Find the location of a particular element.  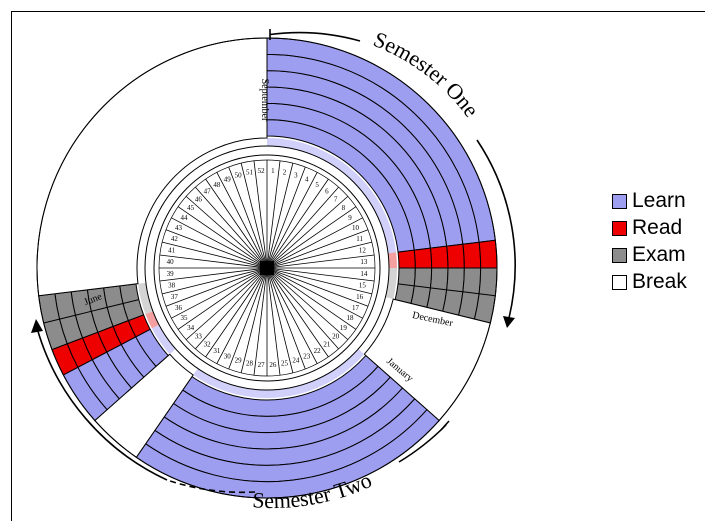

week-number: 25 is located at coordinates (285, 363).